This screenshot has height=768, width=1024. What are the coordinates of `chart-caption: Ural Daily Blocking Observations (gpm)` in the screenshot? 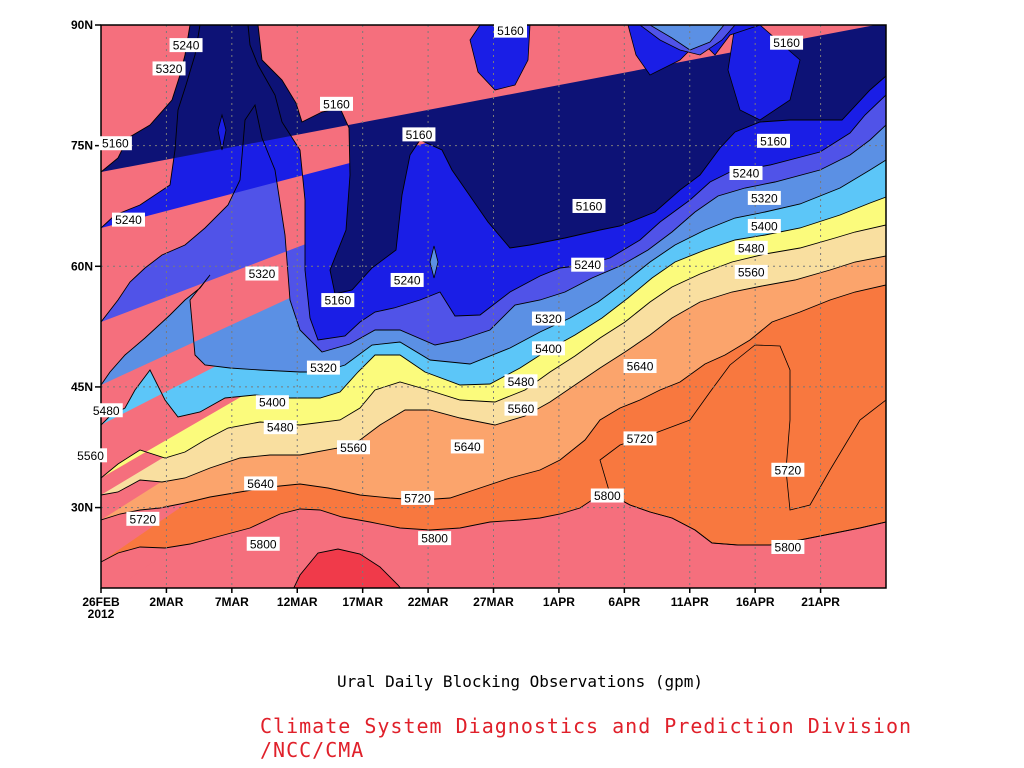 It's located at (520, 681).